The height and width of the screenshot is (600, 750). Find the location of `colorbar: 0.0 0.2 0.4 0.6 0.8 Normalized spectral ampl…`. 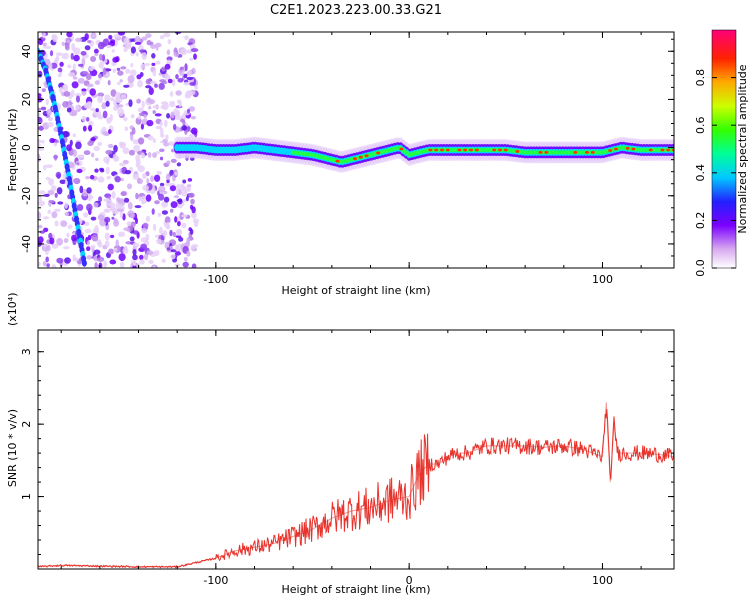

colorbar: 0.0 0.2 0.4 0.6 0.8 Normalized spectral ampl… is located at coordinates (721, 153).